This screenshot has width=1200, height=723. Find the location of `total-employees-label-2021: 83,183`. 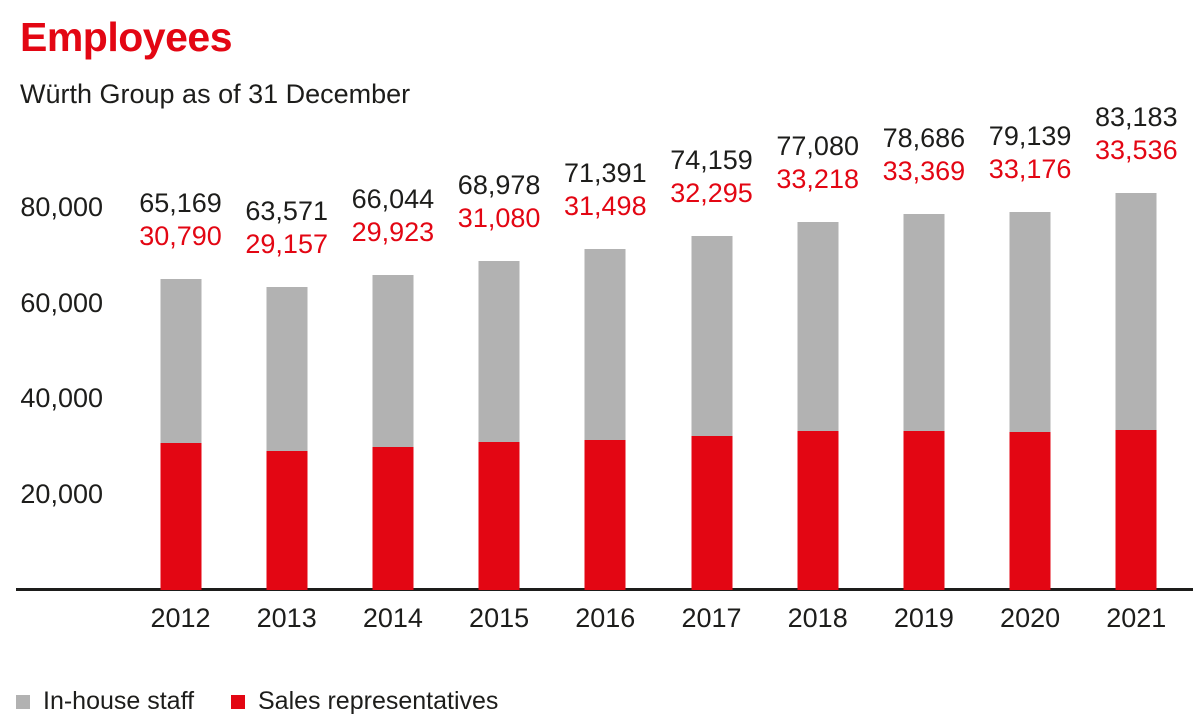

total-employees-label-2021: 83,183 is located at coordinates (1136, 117).